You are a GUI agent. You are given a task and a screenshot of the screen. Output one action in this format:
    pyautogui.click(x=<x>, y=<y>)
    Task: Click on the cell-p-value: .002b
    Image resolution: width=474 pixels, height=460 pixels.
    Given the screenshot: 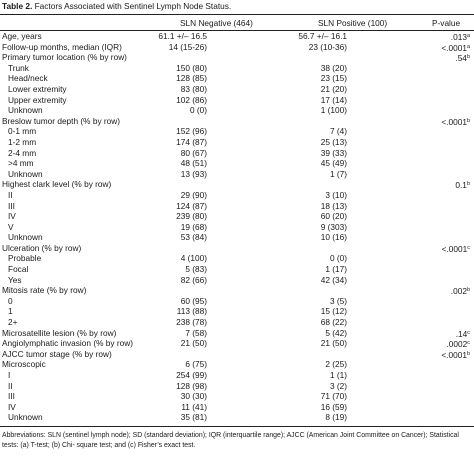 What is the action you would take?
    pyautogui.click(x=460, y=291)
    